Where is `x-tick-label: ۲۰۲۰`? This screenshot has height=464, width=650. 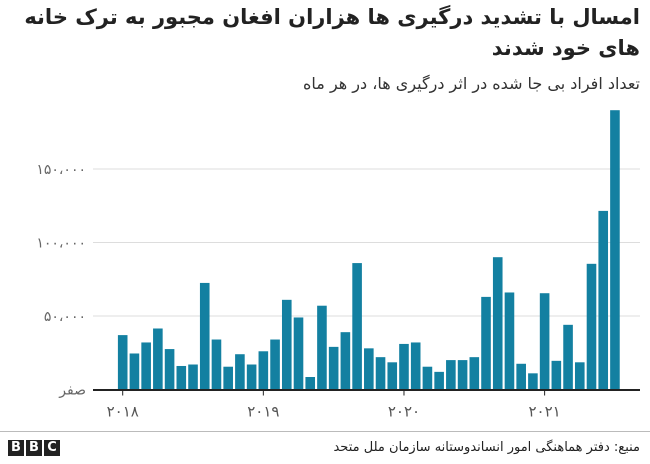
x-tick-label: ۲۰۲۰ is located at coordinates (404, 412).